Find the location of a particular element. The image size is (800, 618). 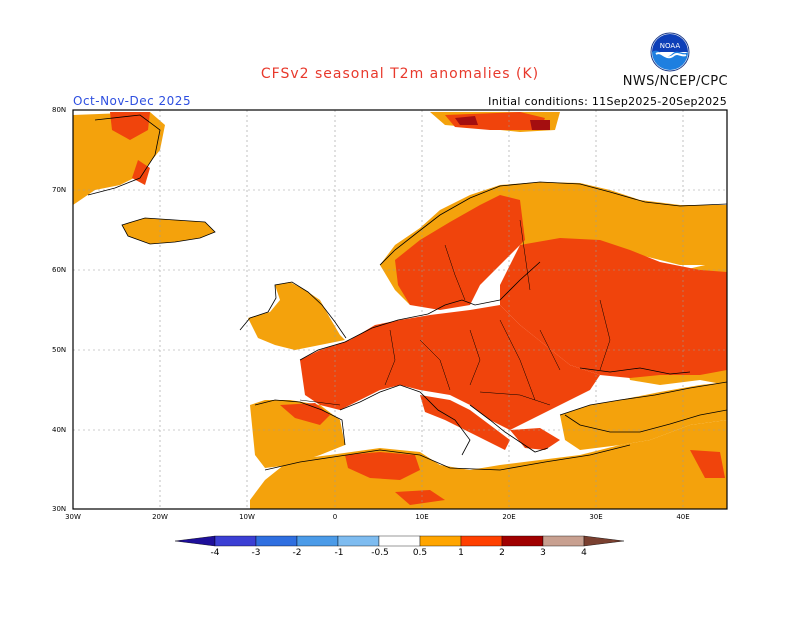

colorbar-label: -3 is located at coordinates (256, 553).